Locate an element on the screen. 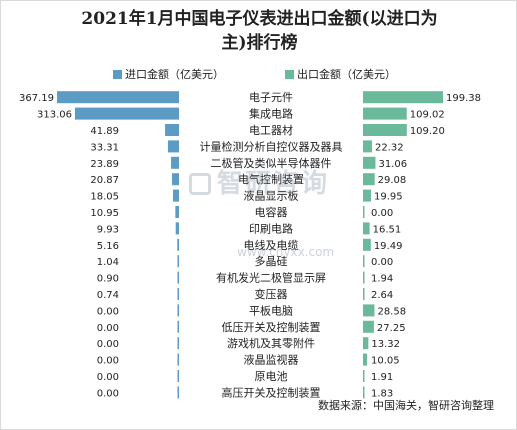 Image resolution: width=517 pixels, height=430 pixels. import-value-label: 33.31 is located at coordinates (104, 147).